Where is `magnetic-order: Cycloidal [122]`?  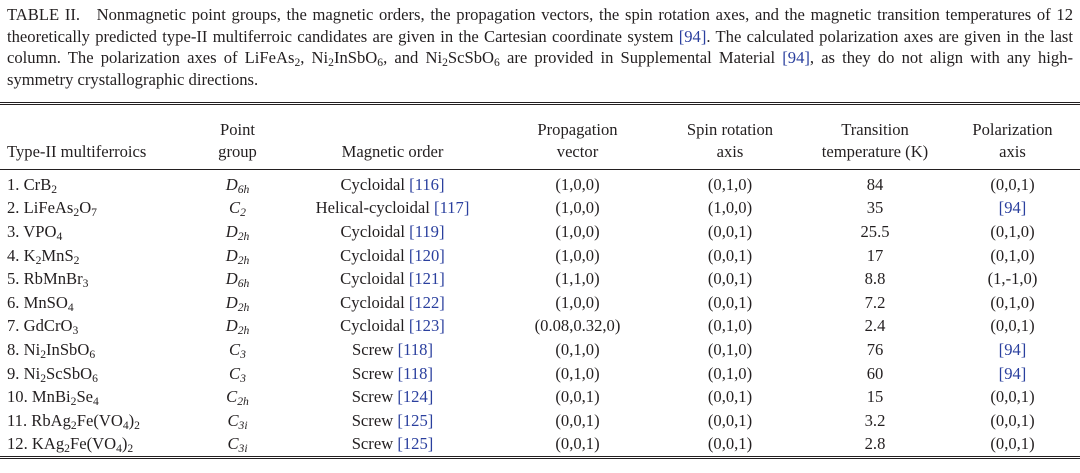
magnetic-order: Cycloidal [122] is located at coordinates (392, 303).